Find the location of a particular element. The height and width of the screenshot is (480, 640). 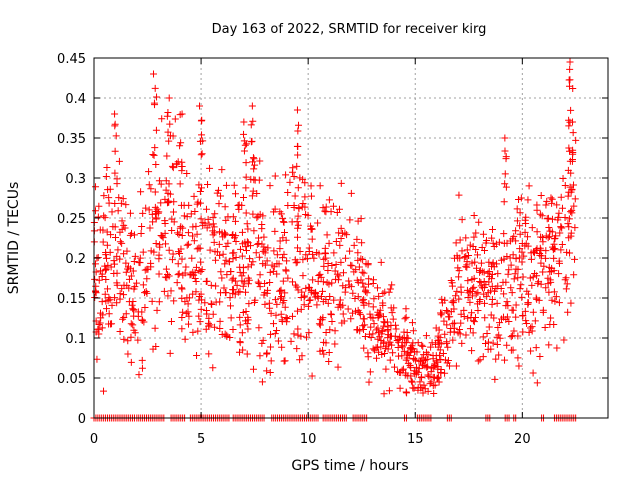

y-tick-label: 0.05 is located at coordinates (71, 379).